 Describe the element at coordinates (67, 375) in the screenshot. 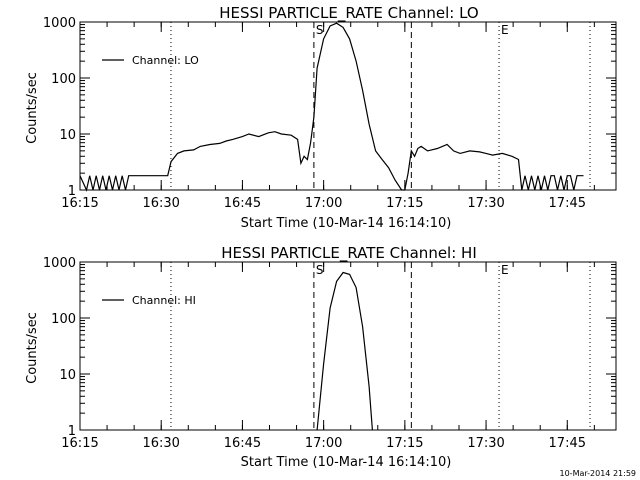

I see `bottom-y-tick-label: 10` at that location.